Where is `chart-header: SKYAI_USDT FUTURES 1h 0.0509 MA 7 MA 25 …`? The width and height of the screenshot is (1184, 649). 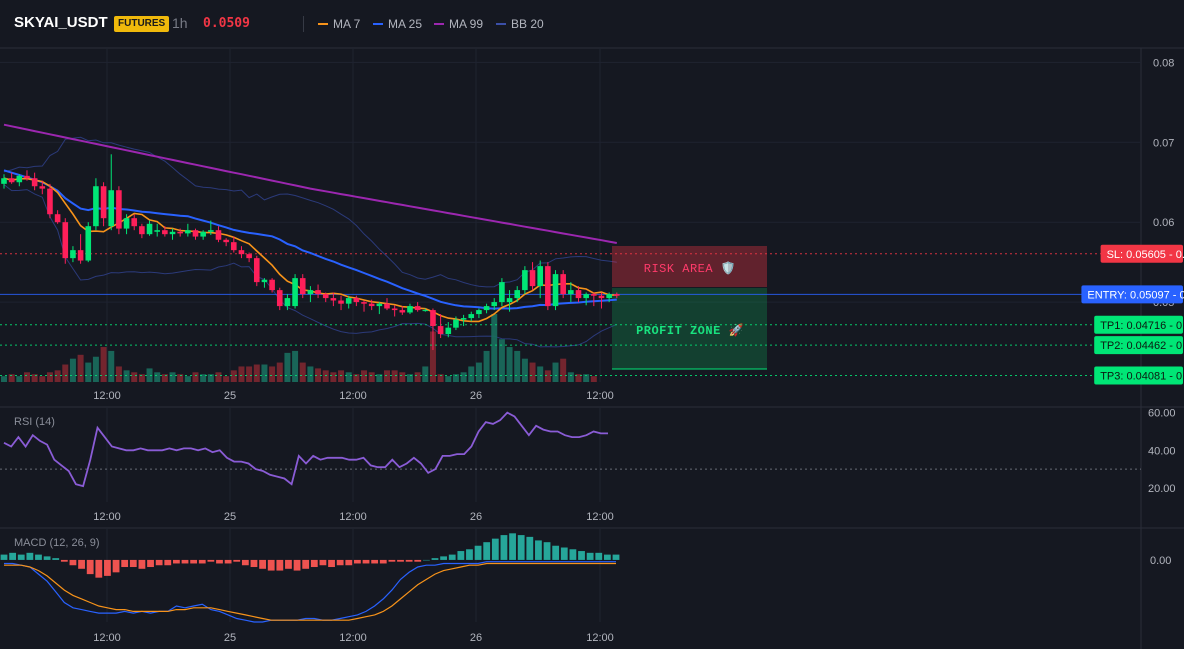
chart-header: SKYAI_USDT FUTURES 1h 0.0509 MA 7 MA 25 … is located at coordinates (592, 24).